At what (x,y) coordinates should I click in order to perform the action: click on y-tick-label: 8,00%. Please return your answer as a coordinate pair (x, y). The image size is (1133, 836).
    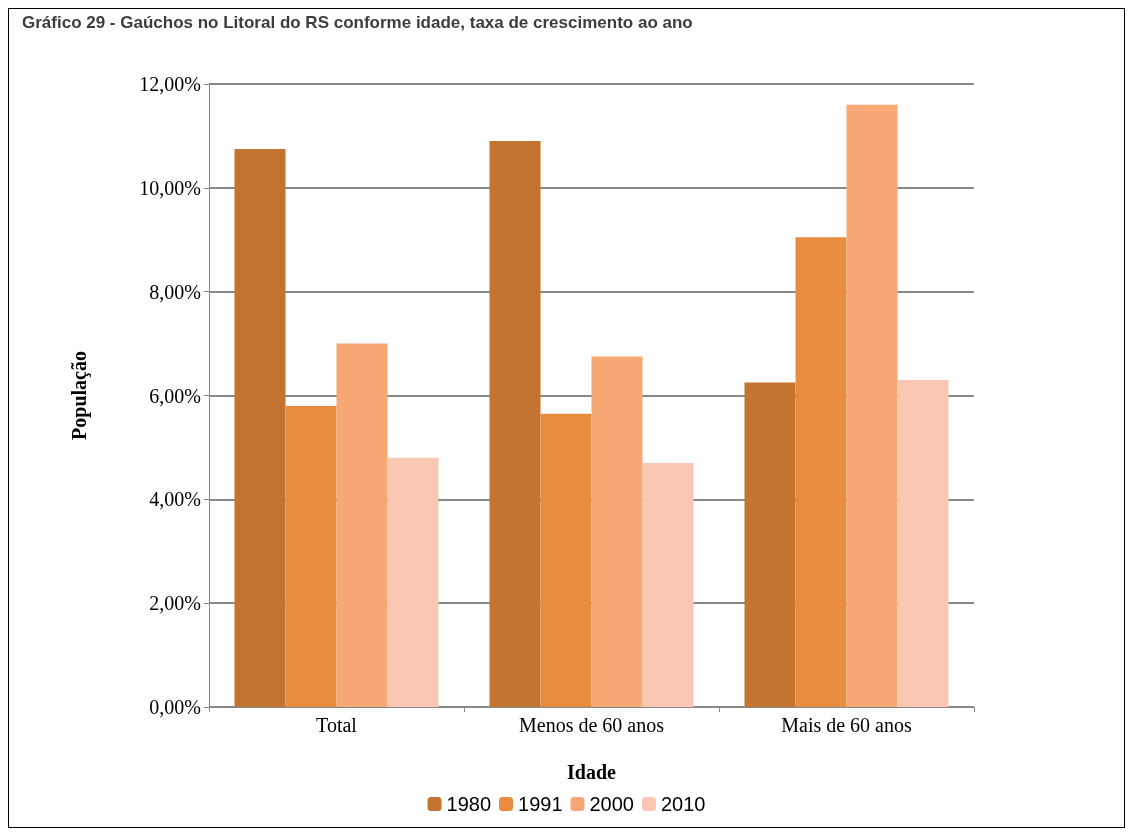
    Looking at the image, I should click on (175, 291).